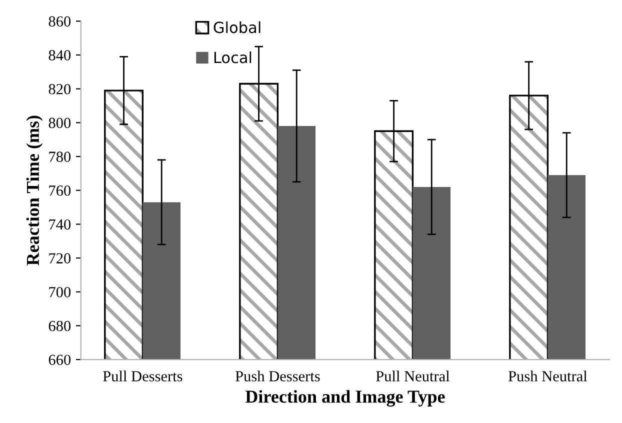  Describe the element at coordinates (60, 157) in the screenshot. I see `y-tick-label: 780` at that location.